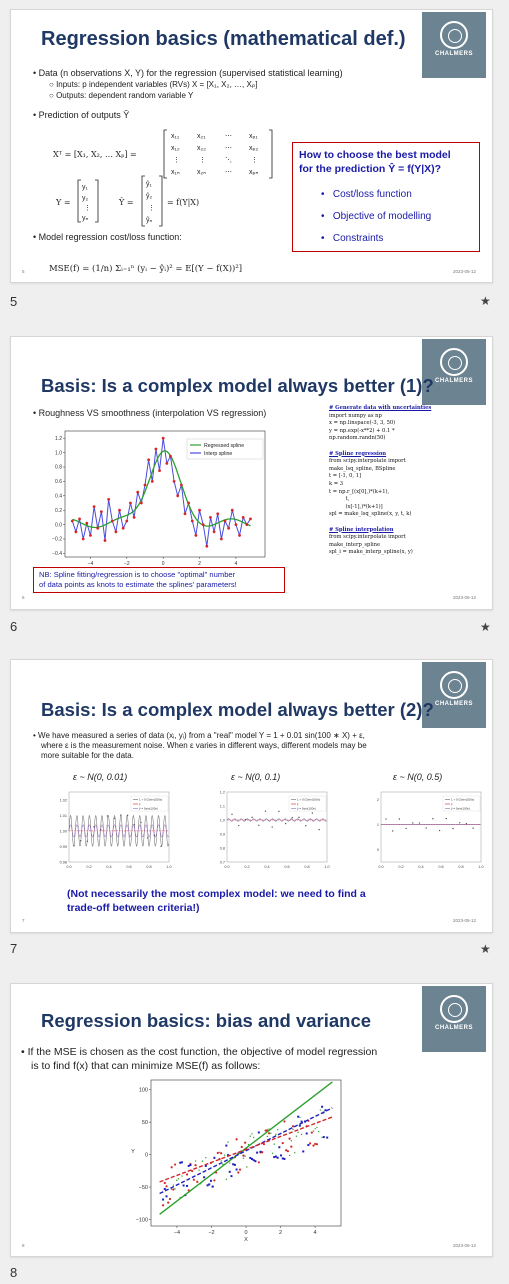  Describe the element at coordinates (308, 800) in the screenshot. I see `legend-label: 1 + 0.01sin(100x)` at that location.